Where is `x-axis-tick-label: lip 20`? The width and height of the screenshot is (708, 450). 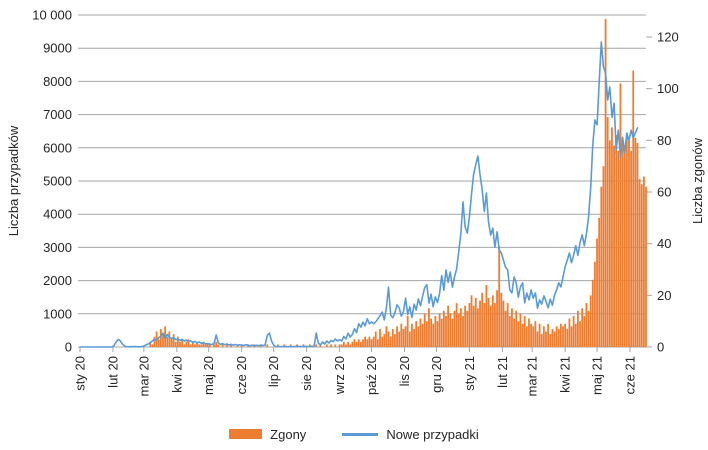 x-axis-tick-label: lip 20 is located at coordinates (273, 371).